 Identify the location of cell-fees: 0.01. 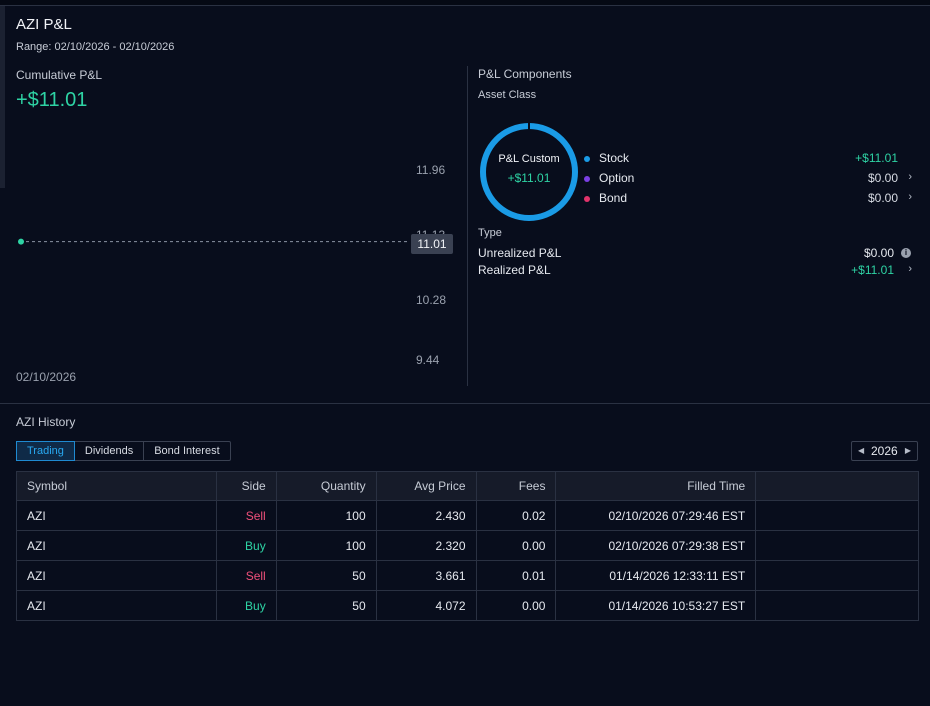
(516, 575).